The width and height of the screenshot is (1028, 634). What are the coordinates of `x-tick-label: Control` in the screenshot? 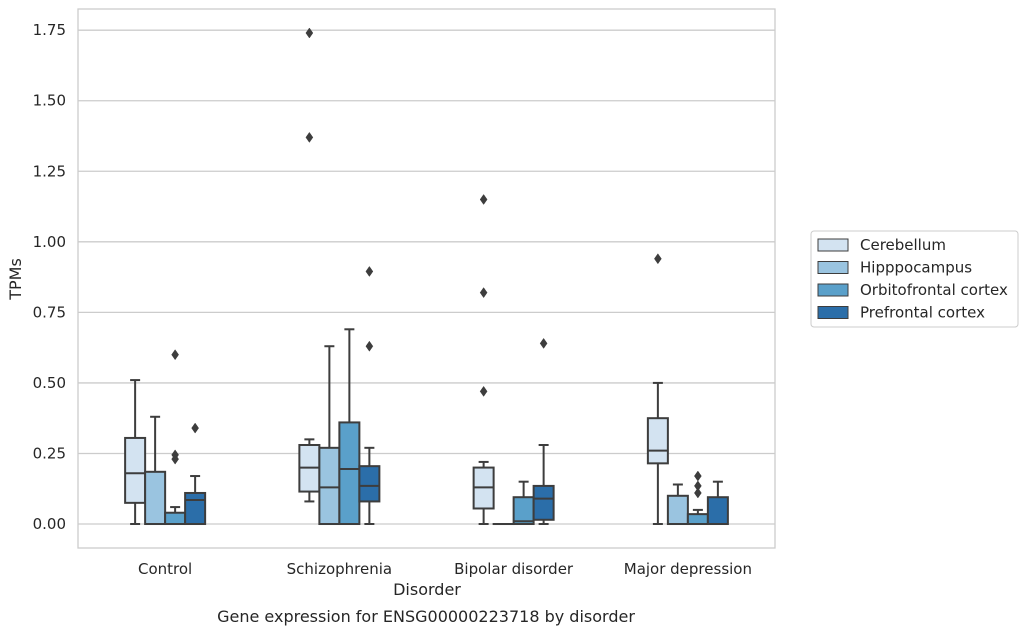 It's located at (165, 569).